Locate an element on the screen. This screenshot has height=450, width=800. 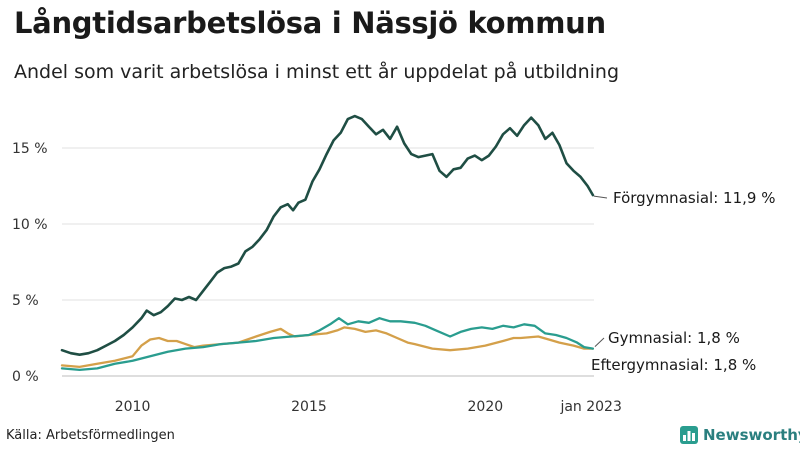
y-tick-label: 15 % is located at coordinates (30, 149).